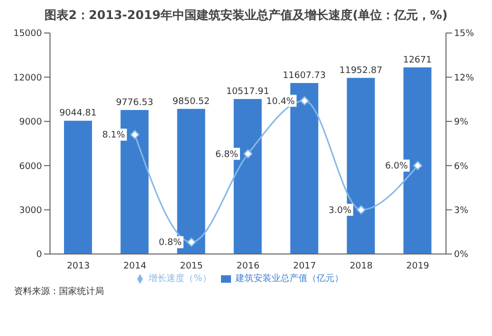 This screenshot has width=492, height=336. What do you see at coordinates (78, 187) in the screenshot?
I see `bar` at bounding box center [78, 187].